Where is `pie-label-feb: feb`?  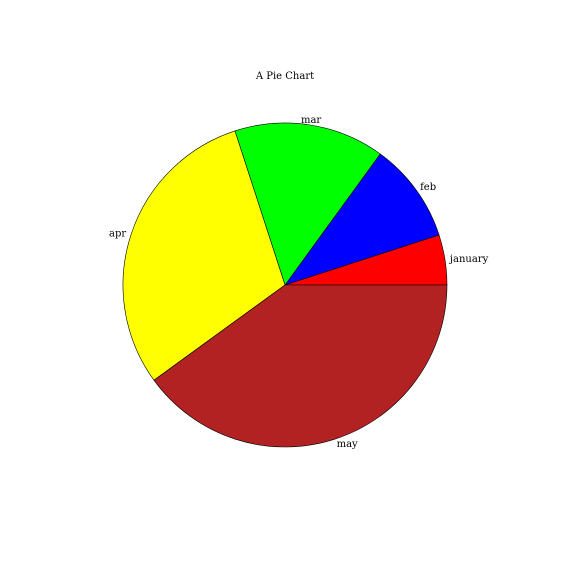
pie-label-feb: feb is located at coordinates (428, 187).